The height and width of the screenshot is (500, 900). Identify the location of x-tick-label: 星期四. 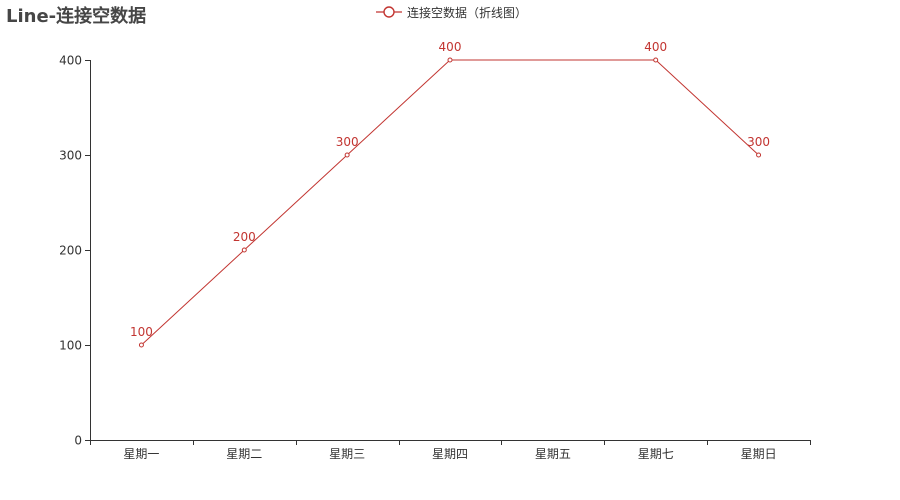
(450, 454).